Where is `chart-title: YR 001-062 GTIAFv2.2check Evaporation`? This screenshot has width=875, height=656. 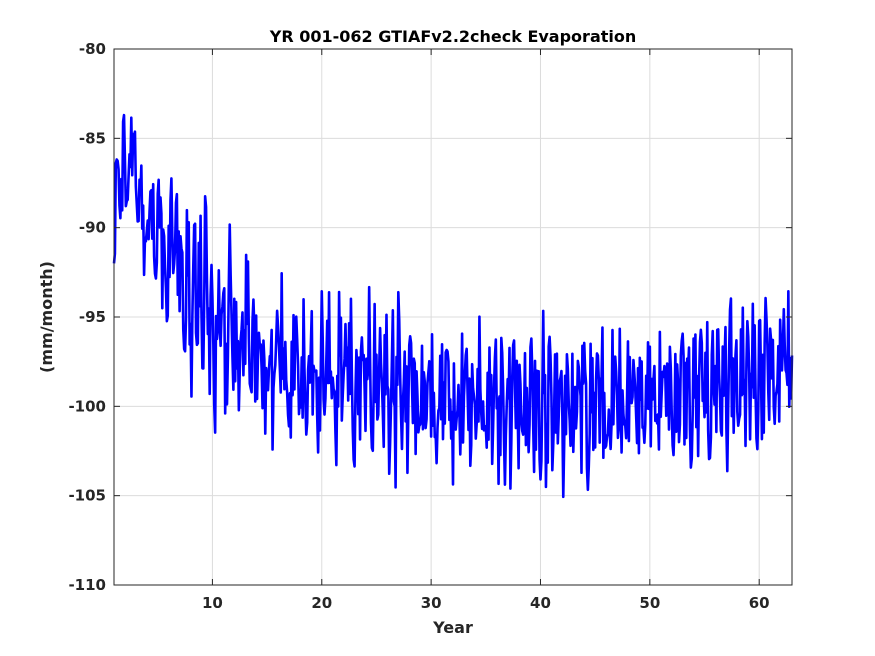 chart-title: YR 001-062 GTIAFv2.2check Evaporation is located at coordinates (453, 36).